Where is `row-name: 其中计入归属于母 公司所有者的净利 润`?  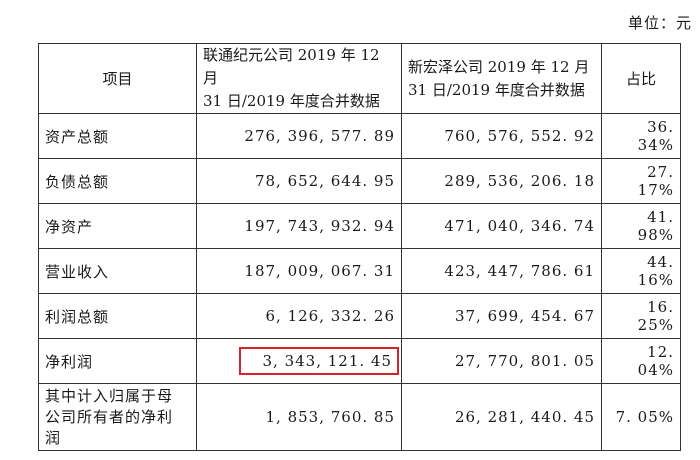
row-name: 其中计入归属于母 公司所有者的净利 润 is located at coordinates (117, 417).